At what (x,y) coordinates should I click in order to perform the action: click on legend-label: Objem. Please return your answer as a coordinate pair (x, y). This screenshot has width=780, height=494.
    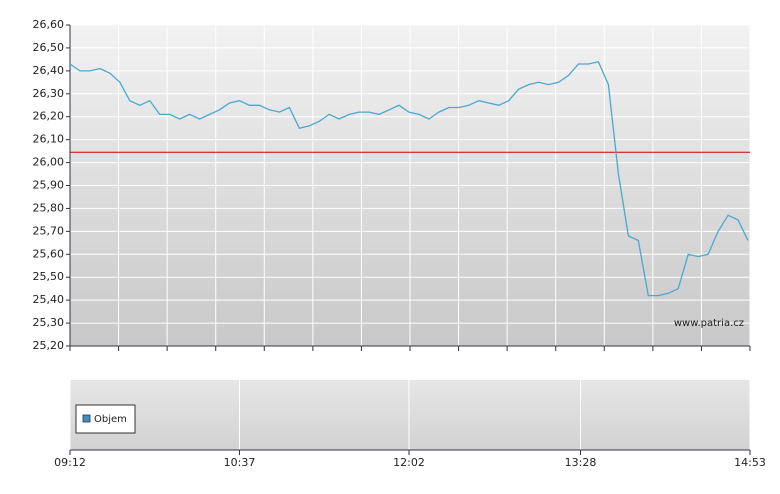
    Looking at the image, I should click on (110, 419).